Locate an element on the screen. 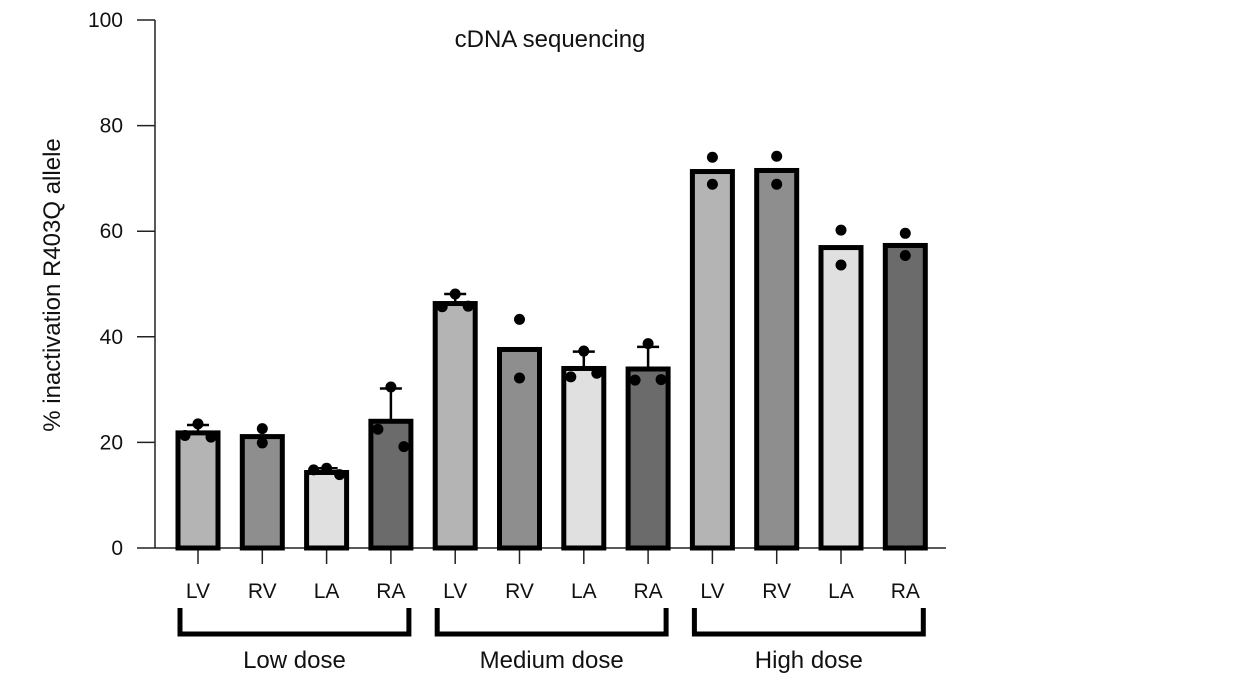 The height and width of the screenshot is (687, 1254). bar-medium-dose-lv is located at coordinates (455, 426).